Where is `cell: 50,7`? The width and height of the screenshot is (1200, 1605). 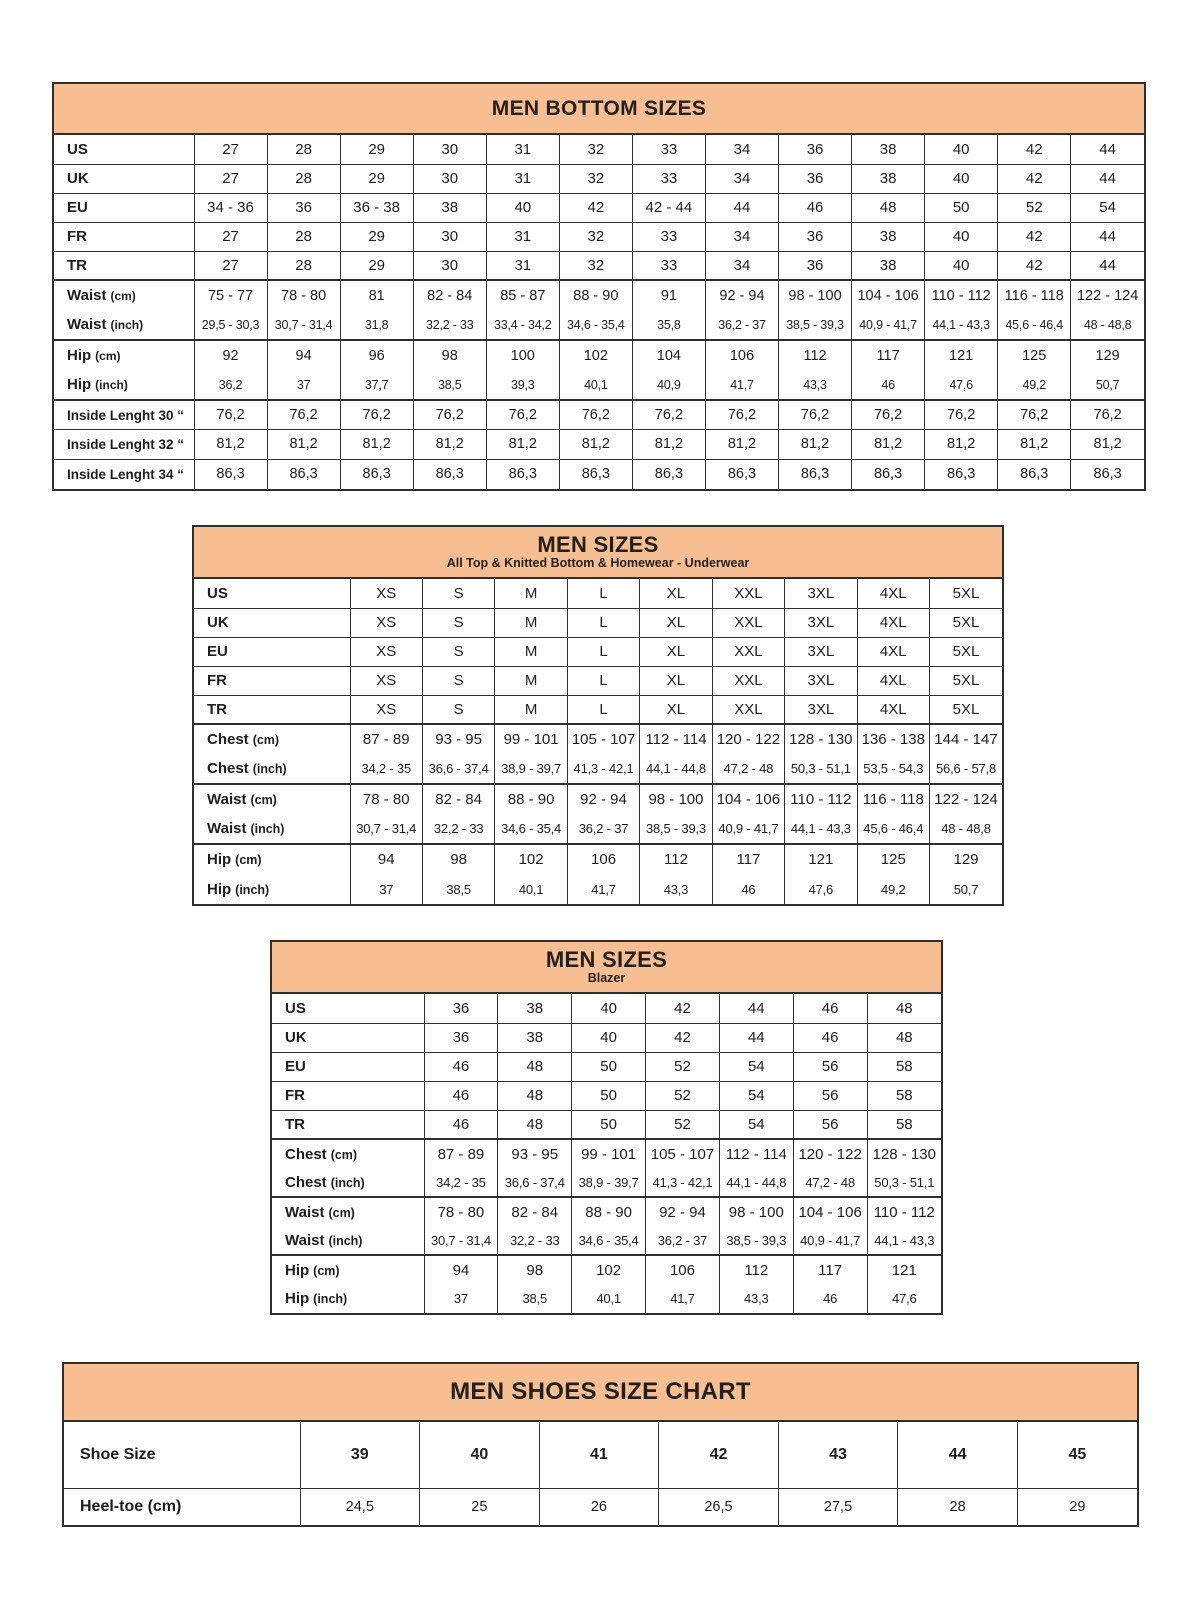 cell: 50,7 is located at coordinates (965, 889).